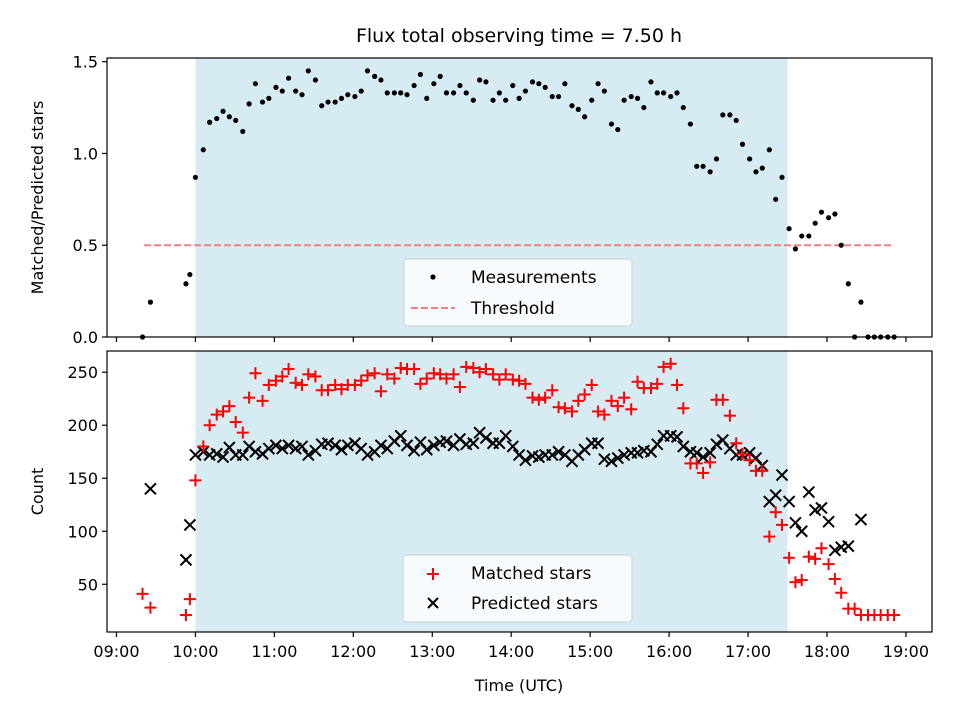  I want to click on x-tick-label: 15:00, so click(590, 651).